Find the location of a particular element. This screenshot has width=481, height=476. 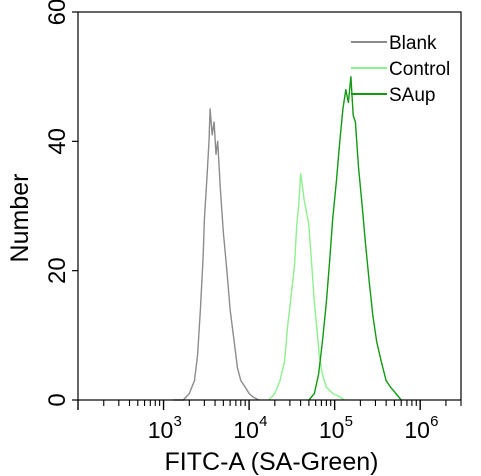

legend-label: SAup is located at coordinates (412, 95).